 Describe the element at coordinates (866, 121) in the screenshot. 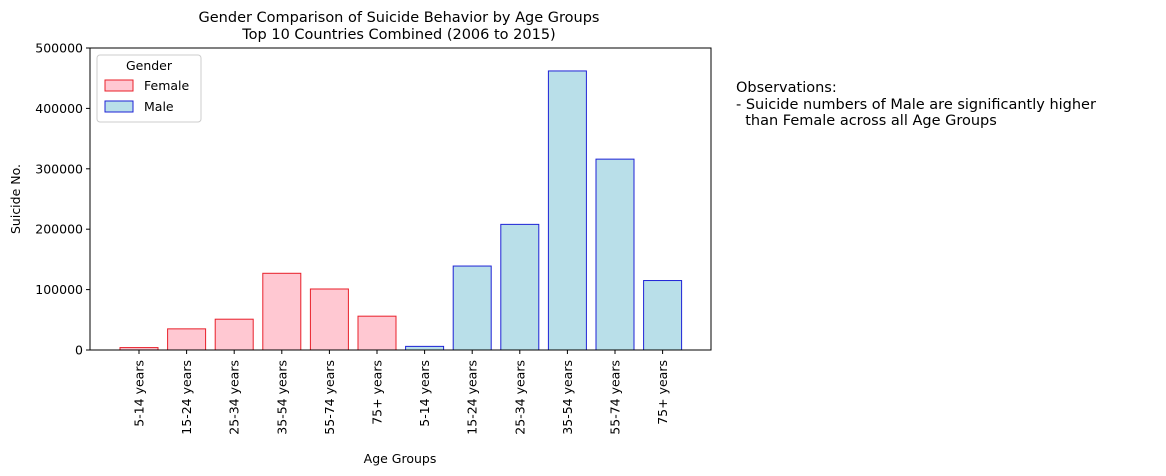

I see `observations-line-2: than Female across all Age Groups` at that location.